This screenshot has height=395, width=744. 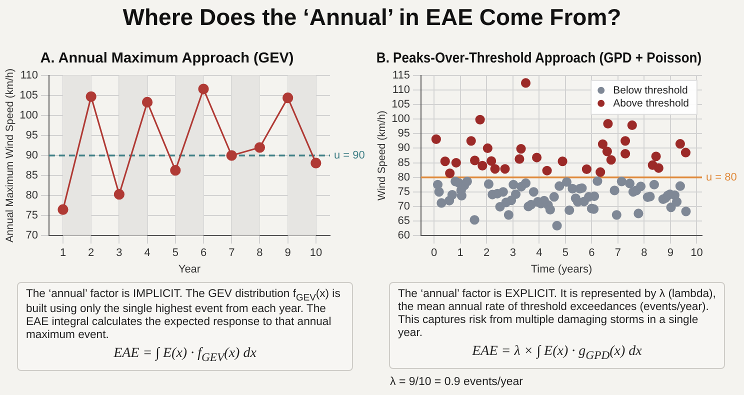 I want to click on text: The ‘annual’ factor is EXPLICIT. It is represented by λ (lambda), the mean annual rate of threshold exceedances (events/year). This captures risk from multiple damaging storms in a single year., so click(x=557, y=314).